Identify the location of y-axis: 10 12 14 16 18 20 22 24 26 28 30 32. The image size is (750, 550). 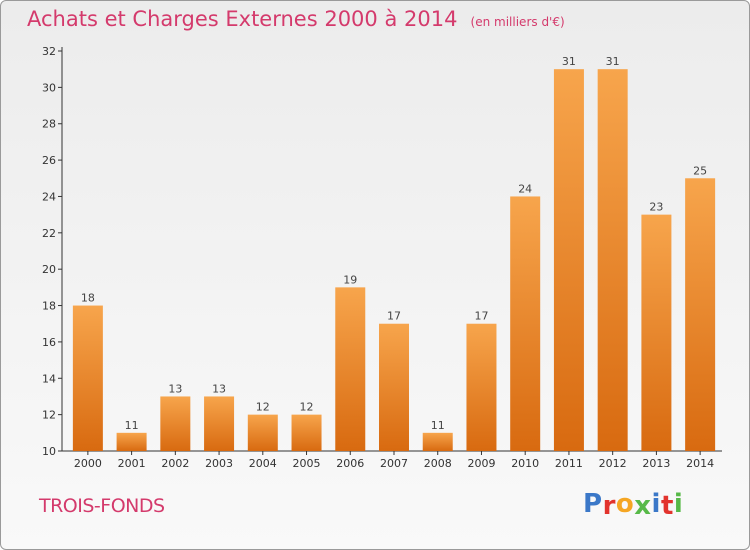
(52, 251).